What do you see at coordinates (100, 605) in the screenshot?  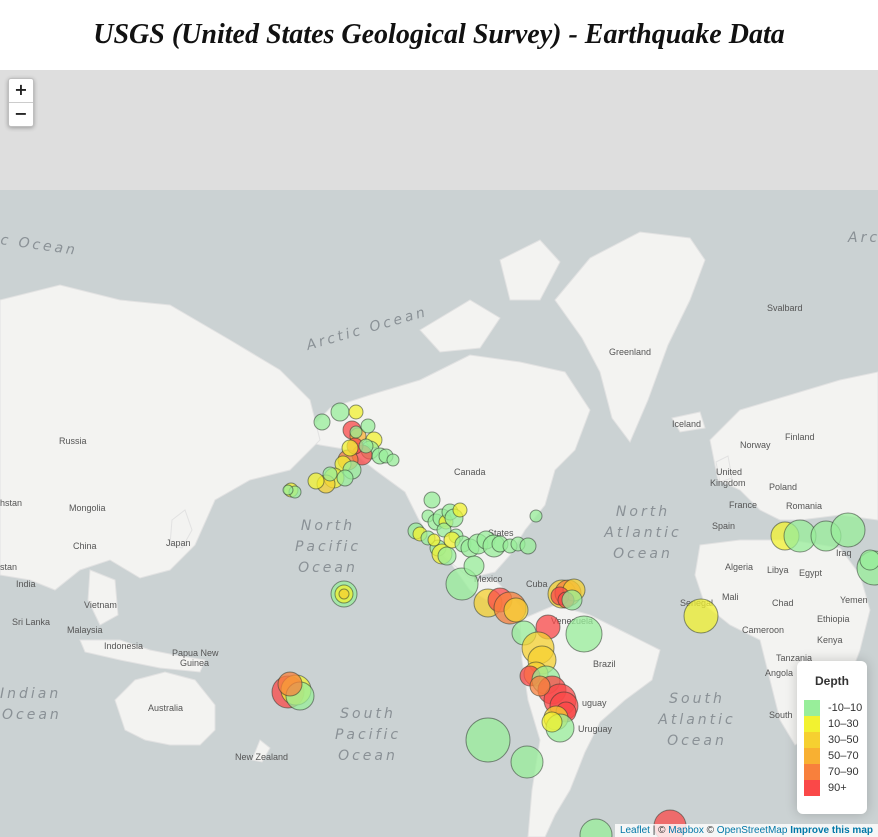 I see `place-vietnam: Vietnam` at bounding box center [100, 605].